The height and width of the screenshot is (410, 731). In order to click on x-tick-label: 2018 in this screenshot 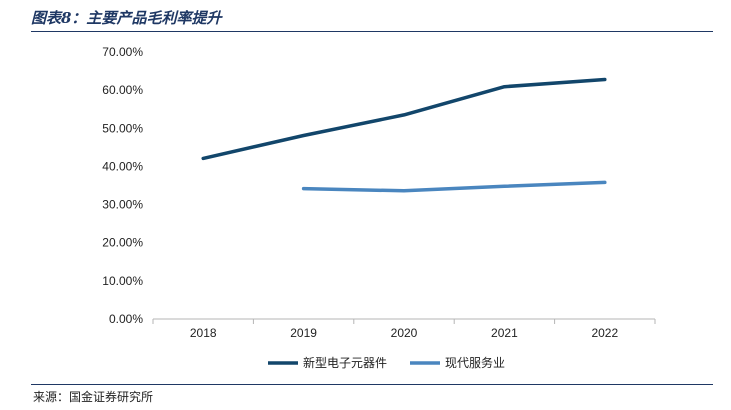, I will do `click(203, 333)`.